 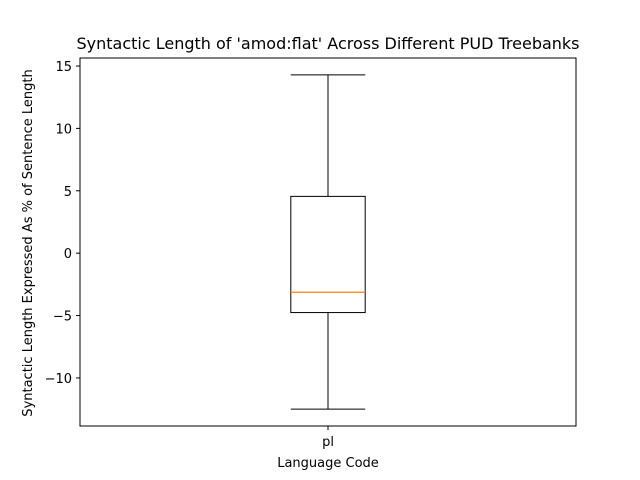 I want to click on y-tick-label: 5, so click(x=68, y=192).